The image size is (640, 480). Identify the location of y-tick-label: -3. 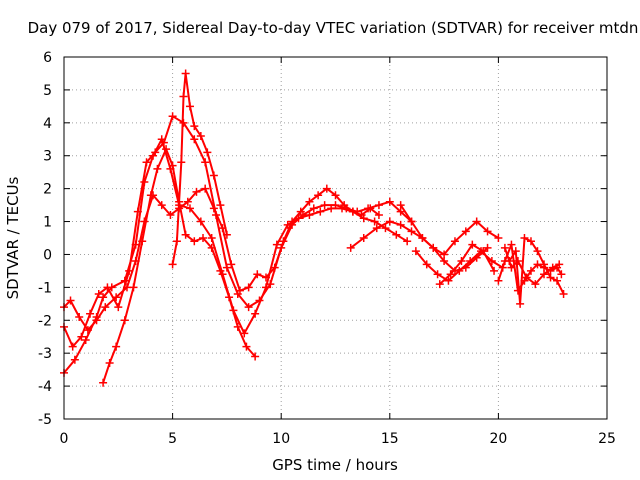
(45, 354).